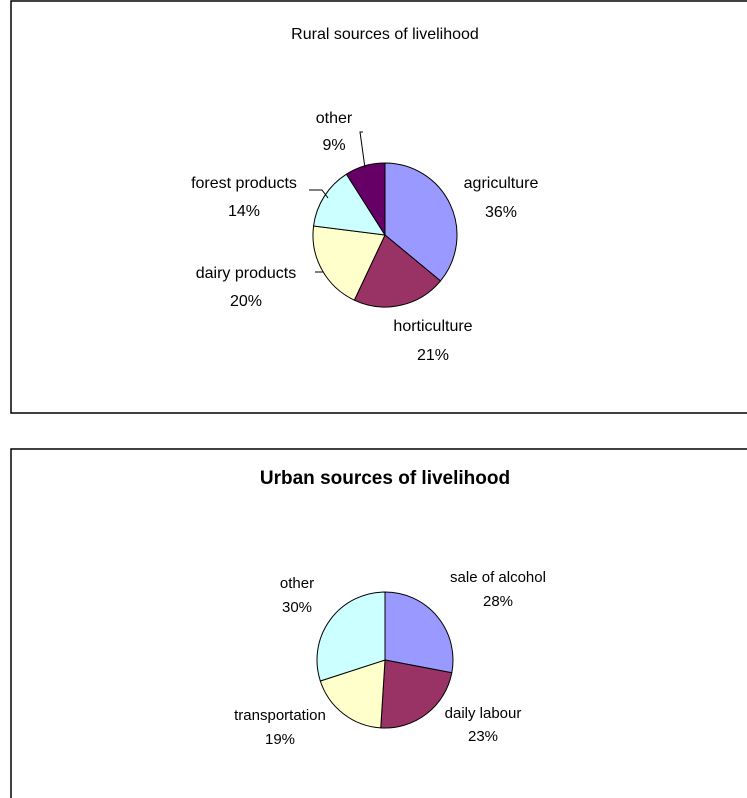 The image size is (747, 798). What do you see at coordinates (483, 736) in the screenshot?
I see `urban-daily-labour-value: 23%` at bounding box center [483, 736].